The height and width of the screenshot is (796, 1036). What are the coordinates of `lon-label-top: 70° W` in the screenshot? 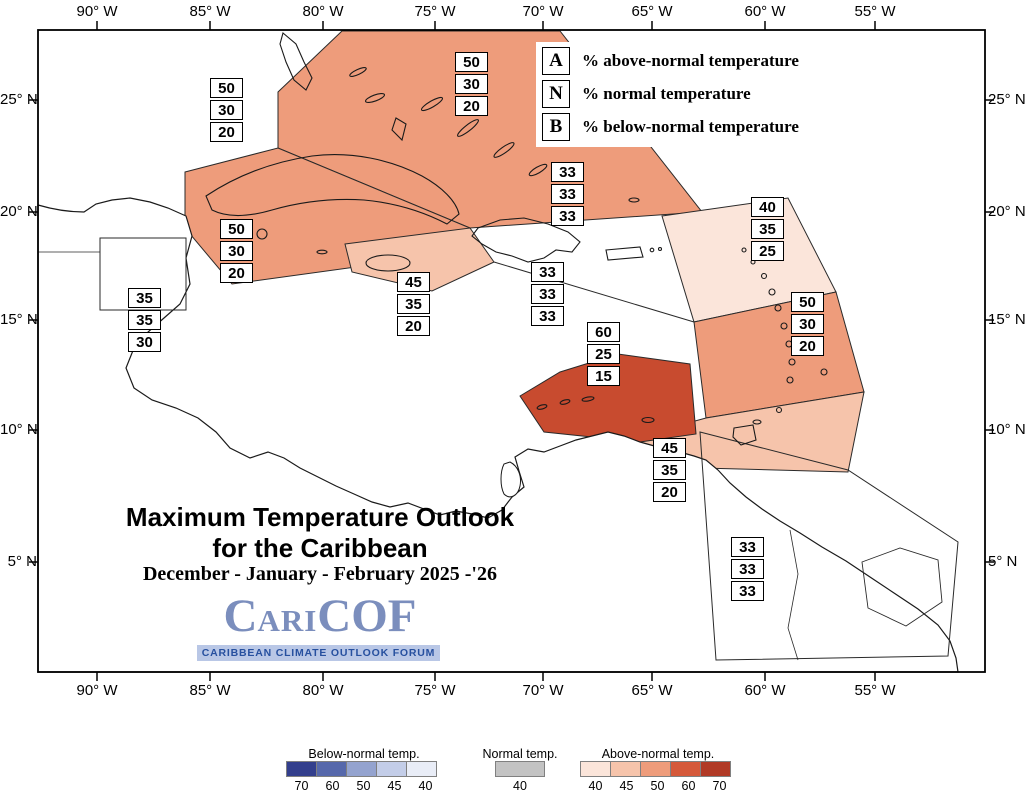 It's located at (543, 11).